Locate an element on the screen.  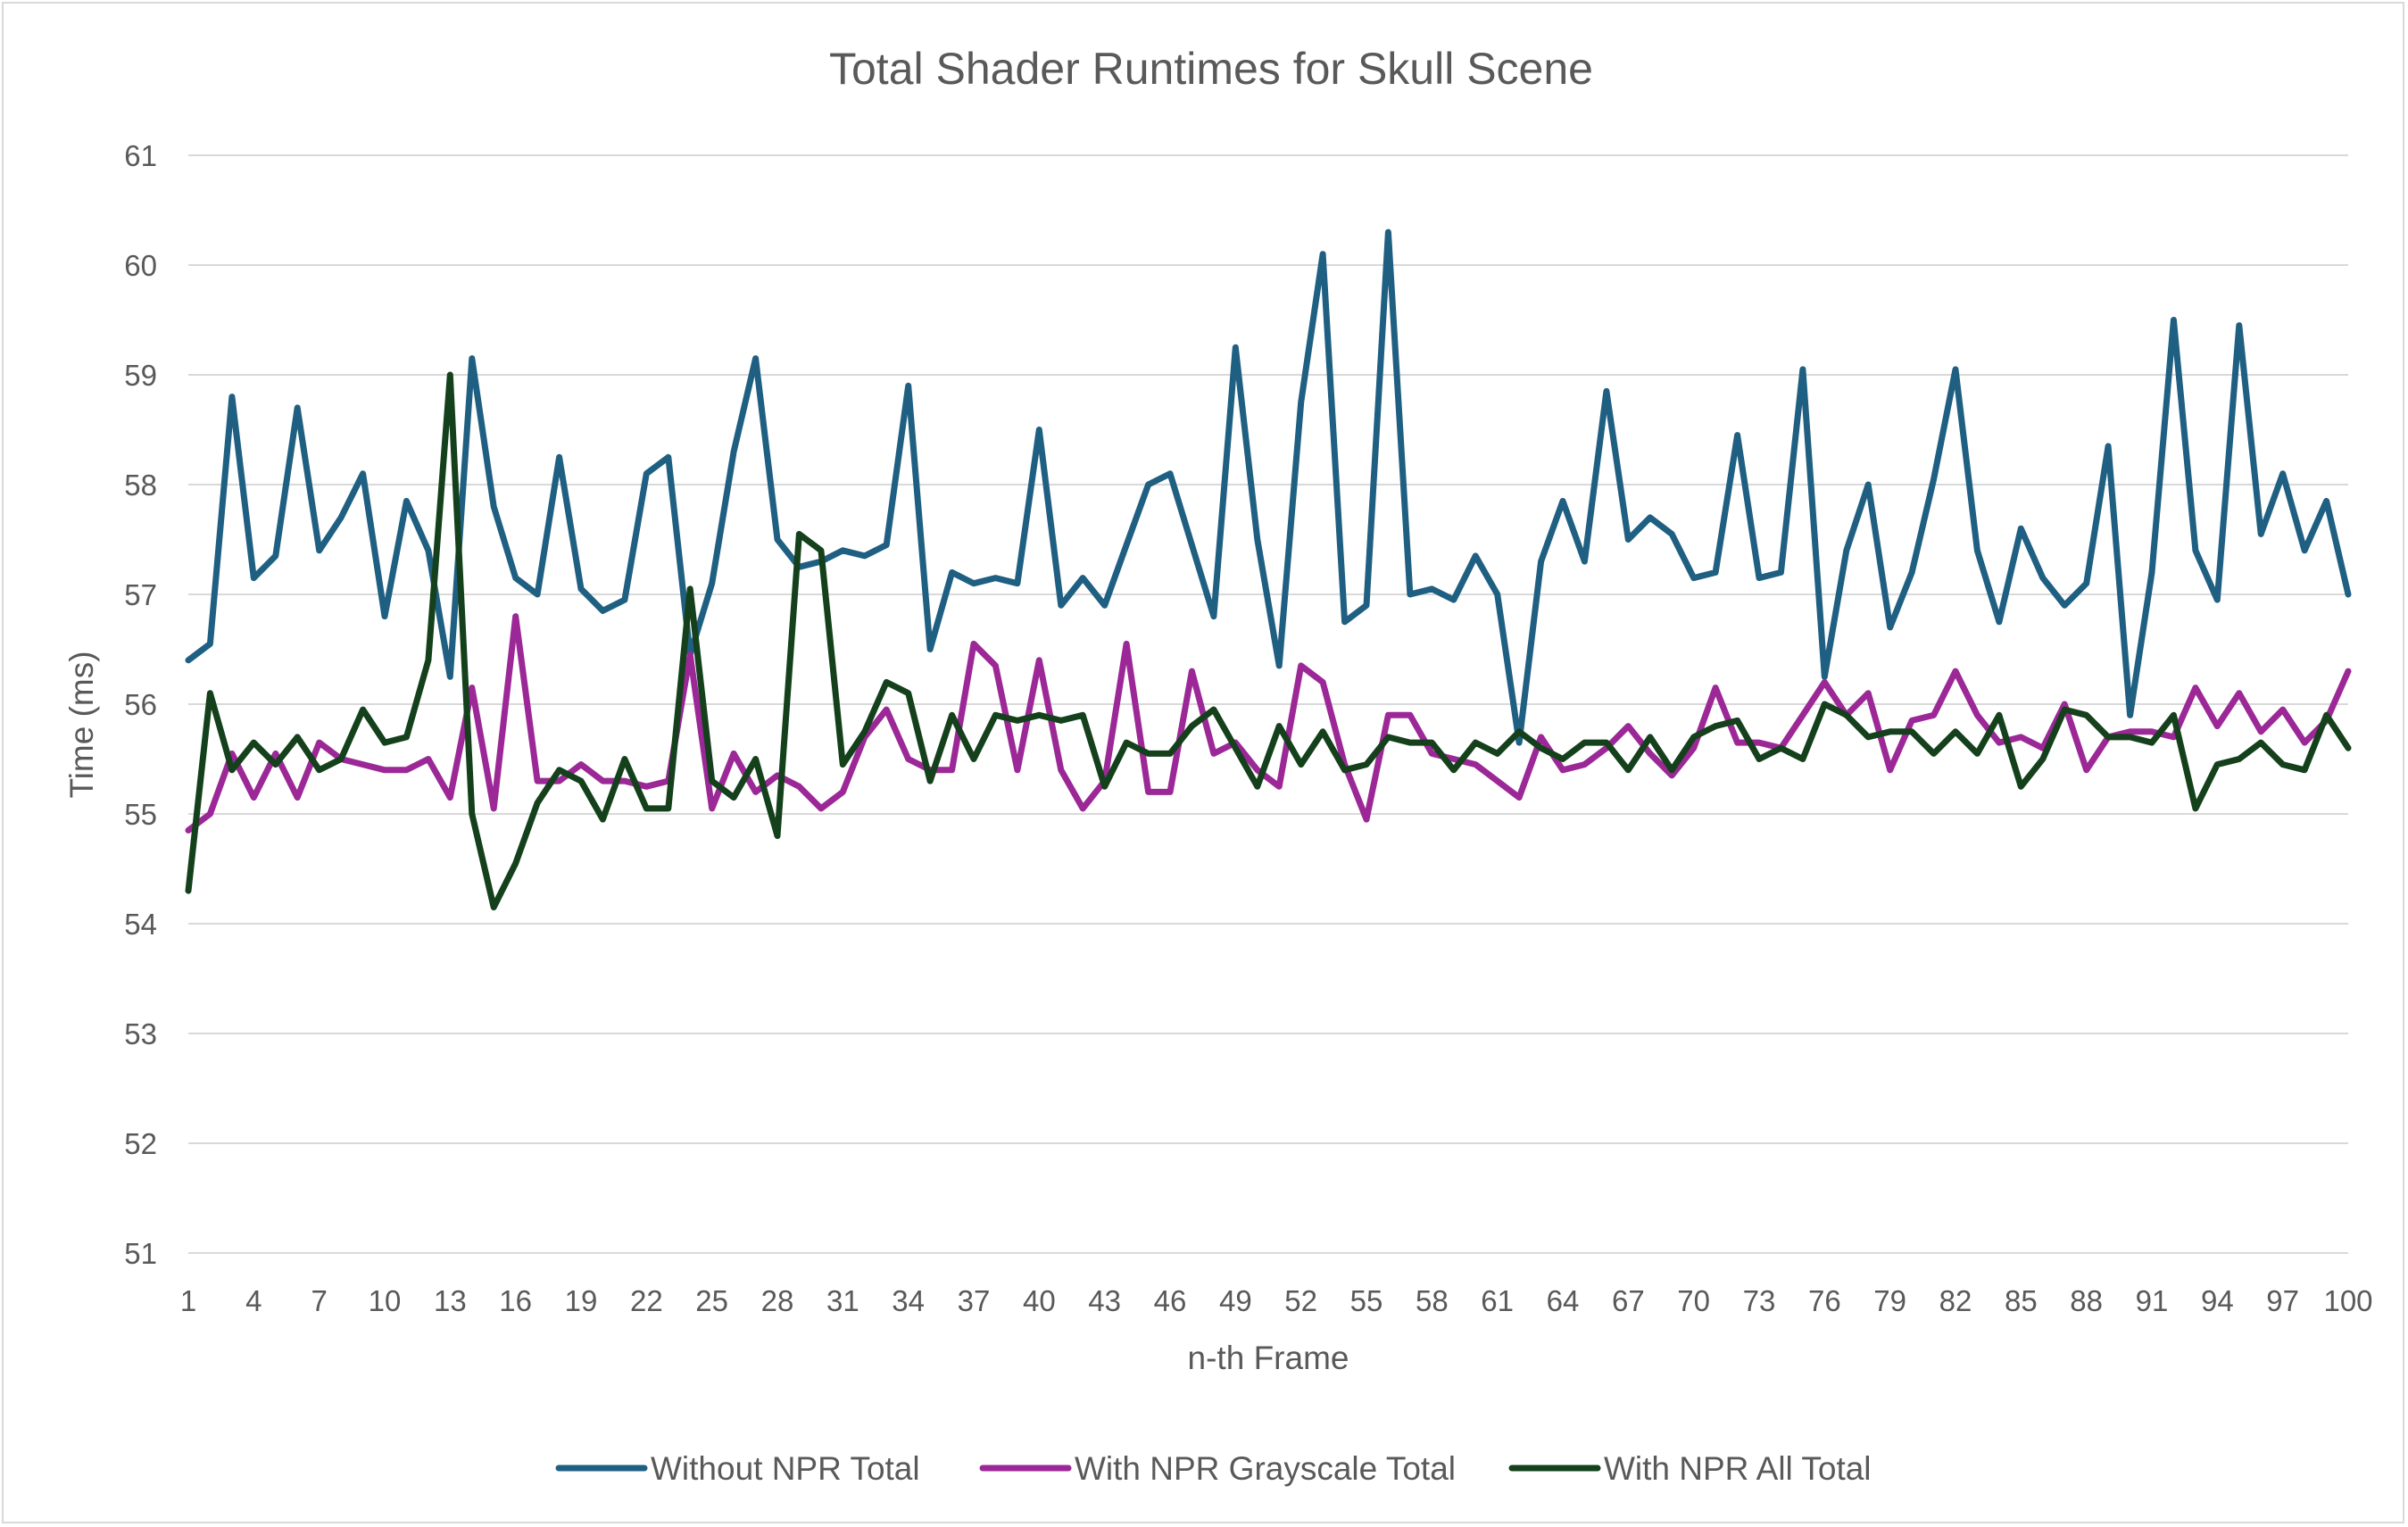
y-tick-label: 60 is located at coordinates (140, 265).